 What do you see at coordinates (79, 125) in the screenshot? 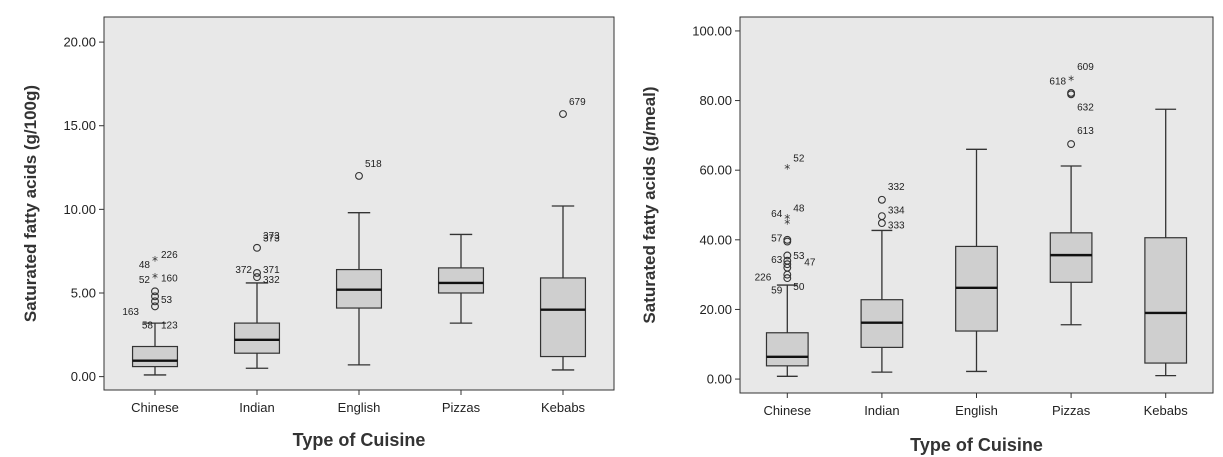
I see `y-tick-label: 15.00` at bounding box center [79, 125].